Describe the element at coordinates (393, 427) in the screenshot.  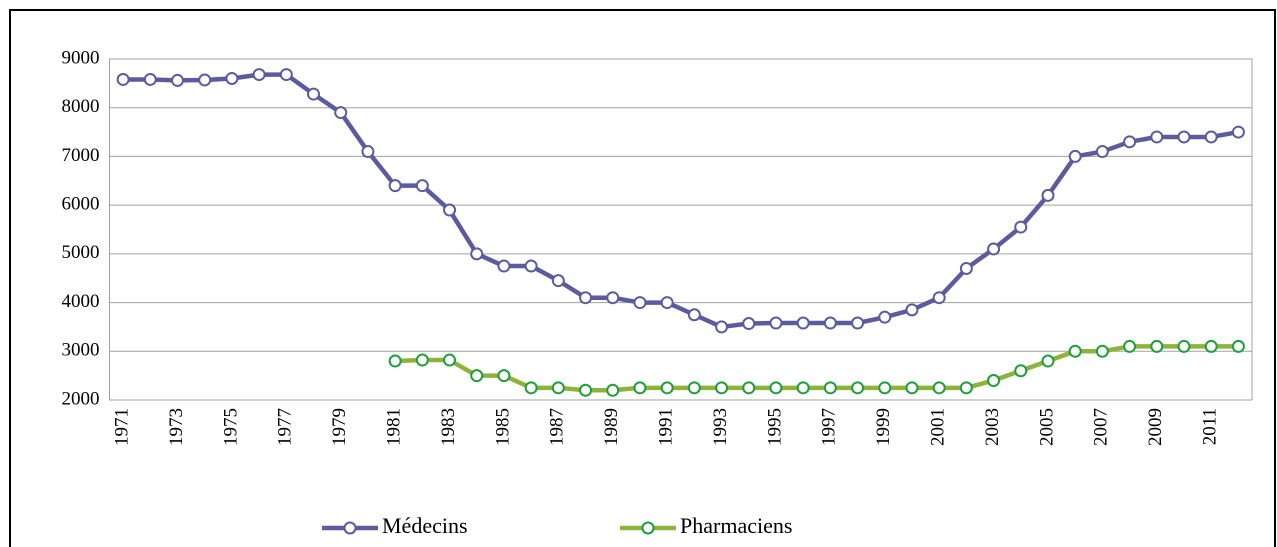
I see `x-tick-label: 1981` at that location.